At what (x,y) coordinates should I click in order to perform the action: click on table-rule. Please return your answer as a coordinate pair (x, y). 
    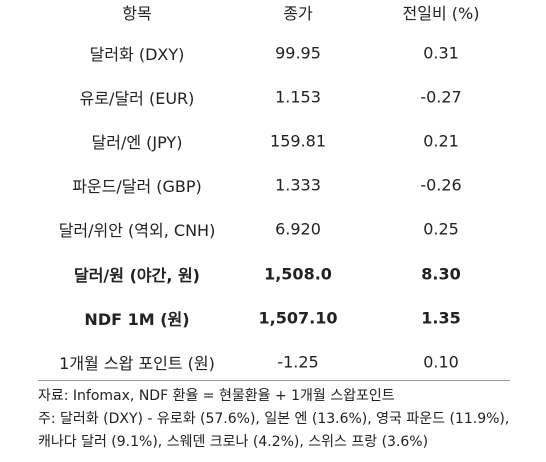
    Looking at the image, I should click on (274, 380).